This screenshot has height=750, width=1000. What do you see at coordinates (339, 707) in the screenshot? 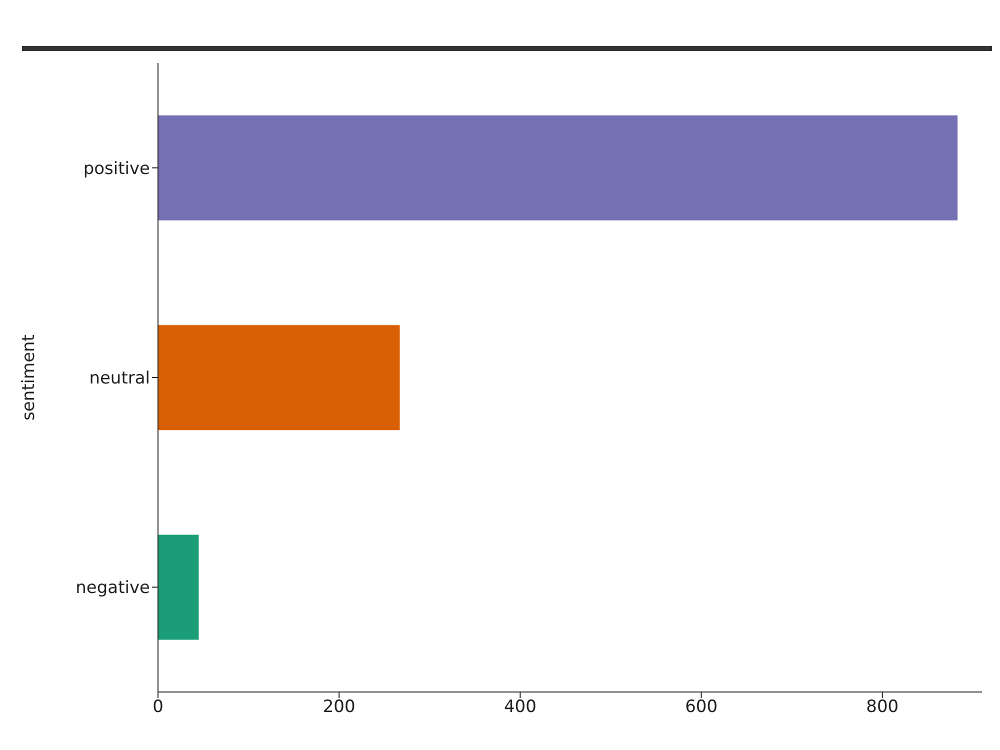
I see `x-tick-label: 200` at bounding box center [339, 707].